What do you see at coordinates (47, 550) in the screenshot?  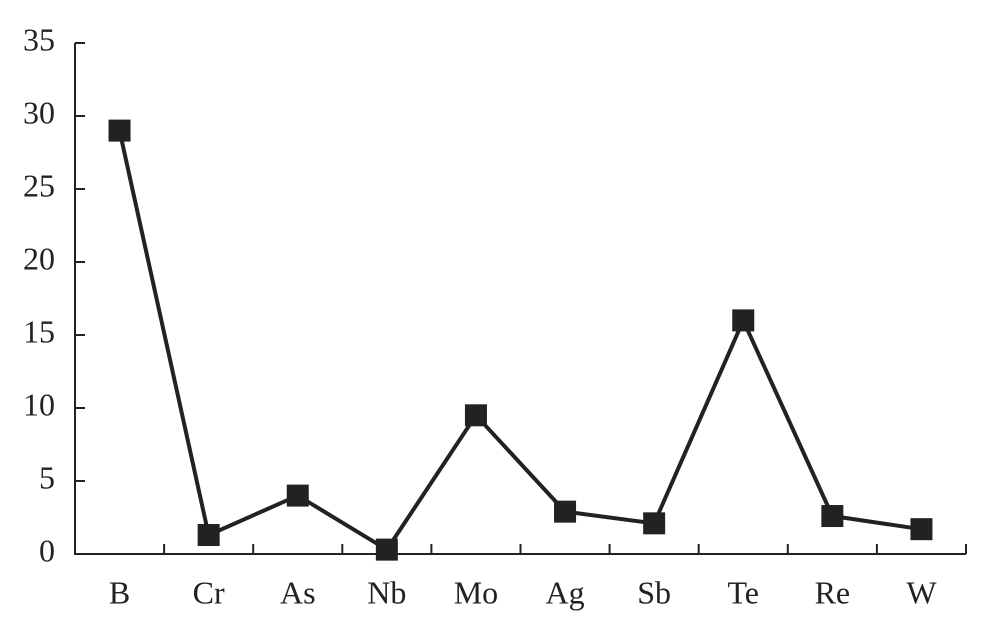 I see `y-tick-label: 0` at bounding box center [47, 550].